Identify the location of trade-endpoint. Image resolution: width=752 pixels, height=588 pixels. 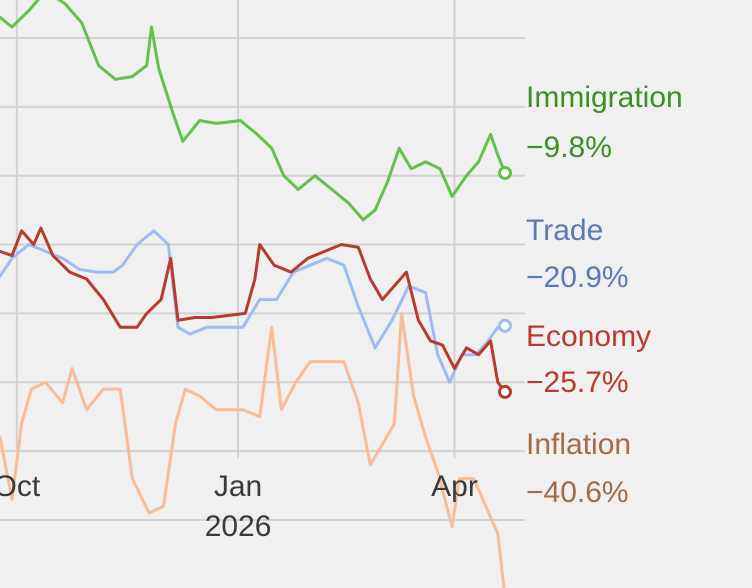
(505, 325).